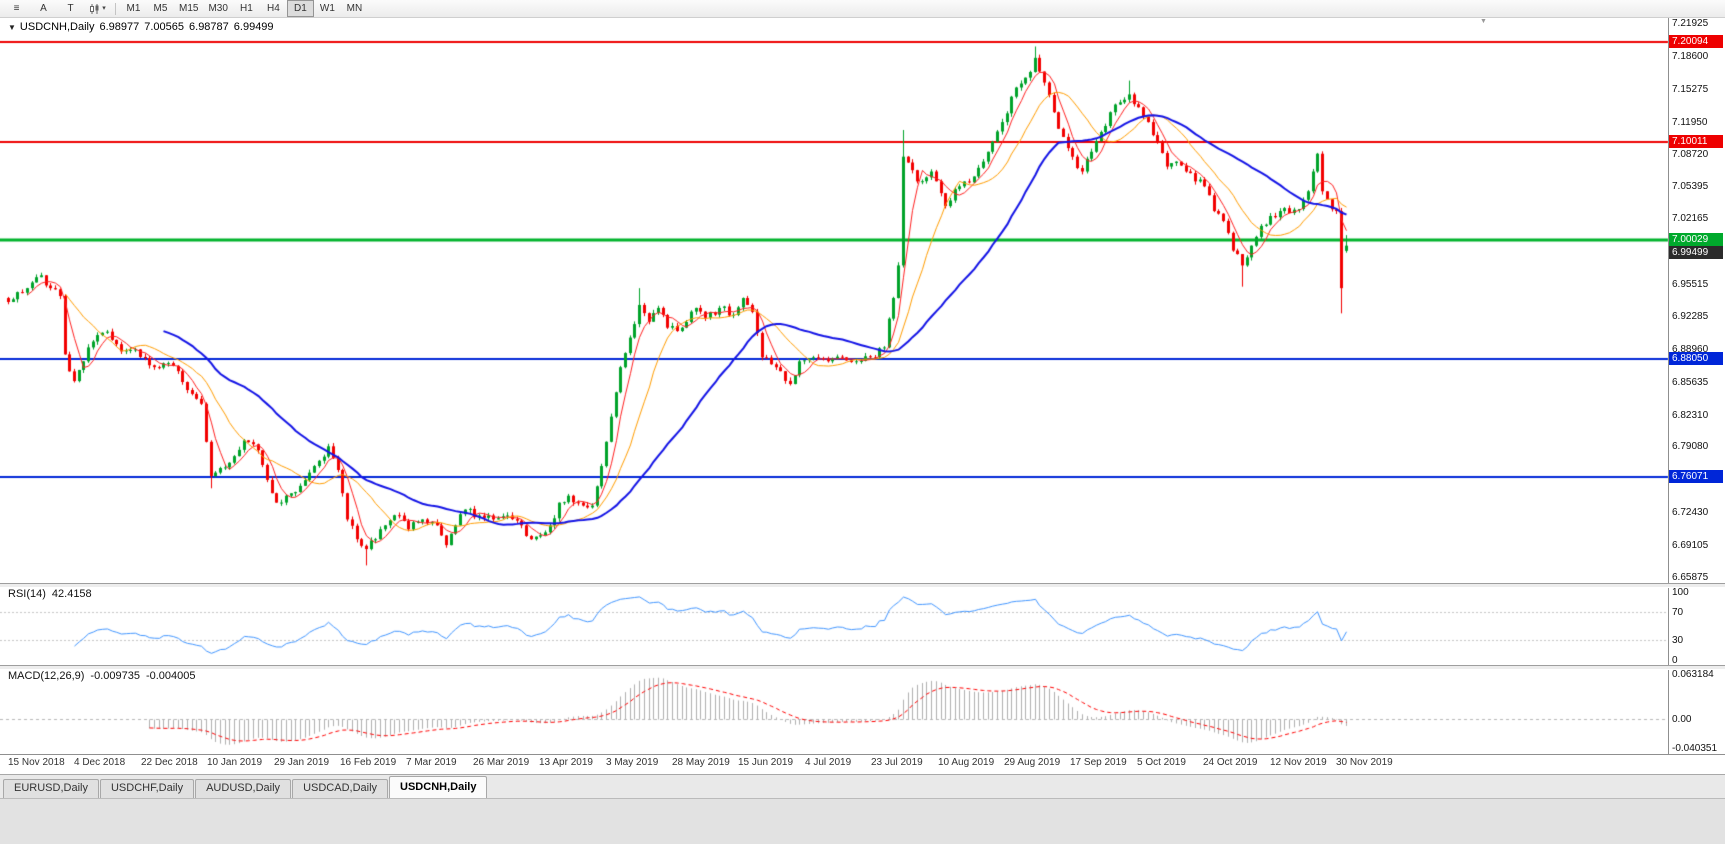  I want to click on date-label: 3 May 2019, so click(632, 762).